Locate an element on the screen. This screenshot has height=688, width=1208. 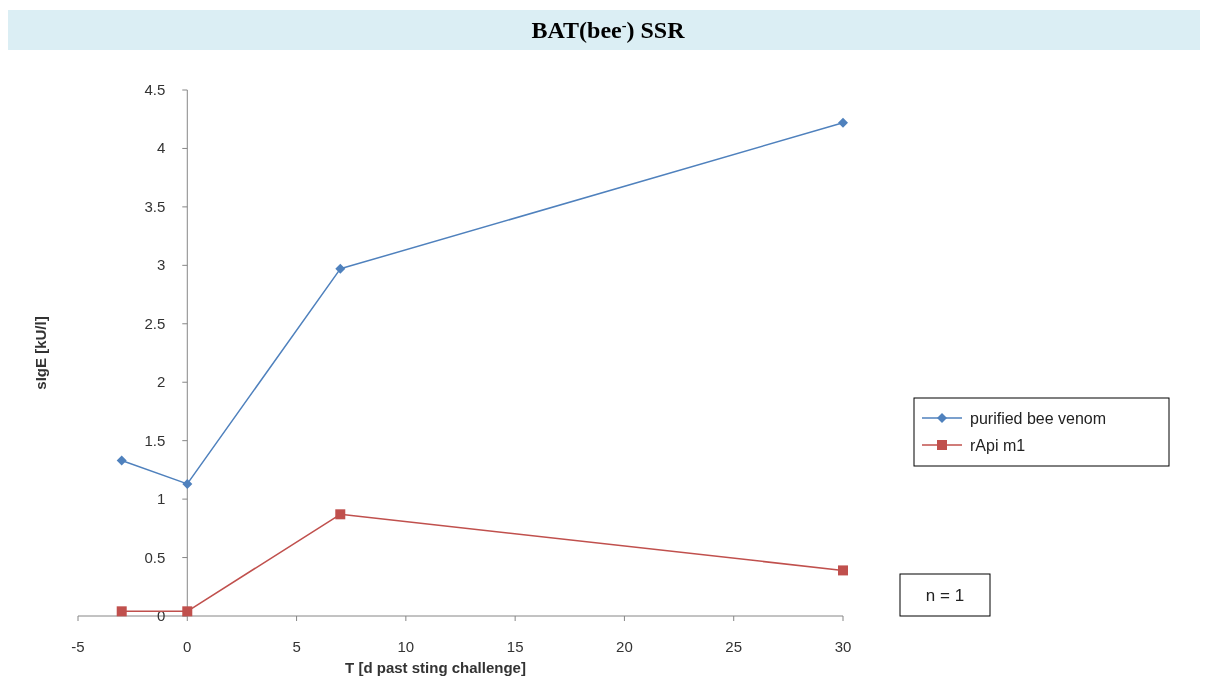
text: n = 1 is located at coordinates (945, 595).